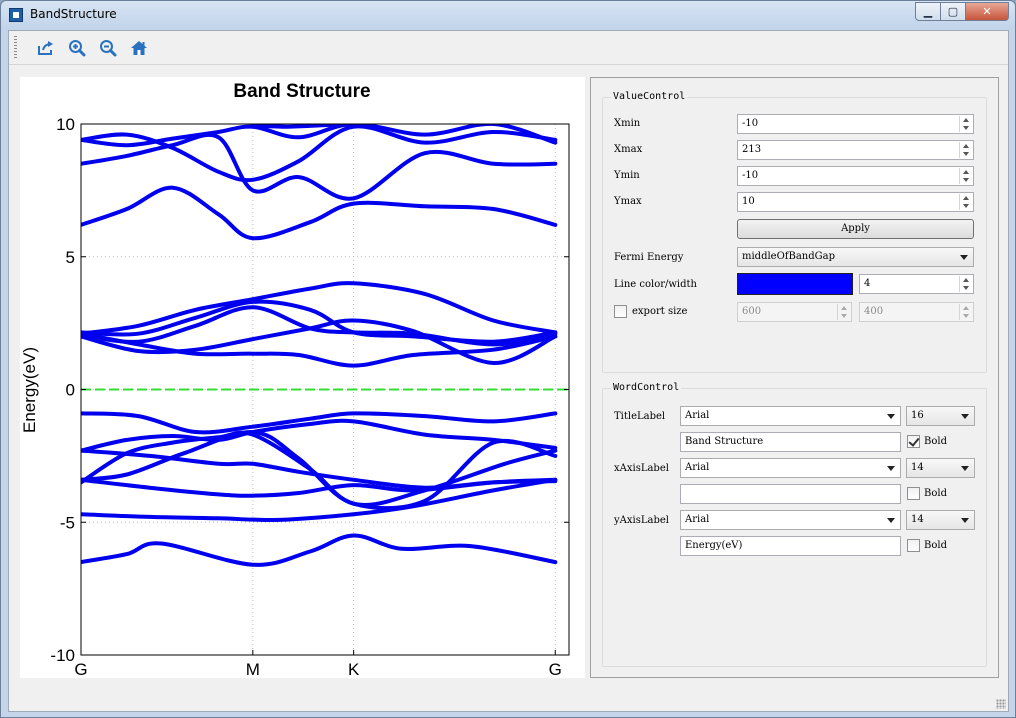 This screenshot has width=1016, height=718. I want to click on ymax-label: Ymax, so click(628, 201).